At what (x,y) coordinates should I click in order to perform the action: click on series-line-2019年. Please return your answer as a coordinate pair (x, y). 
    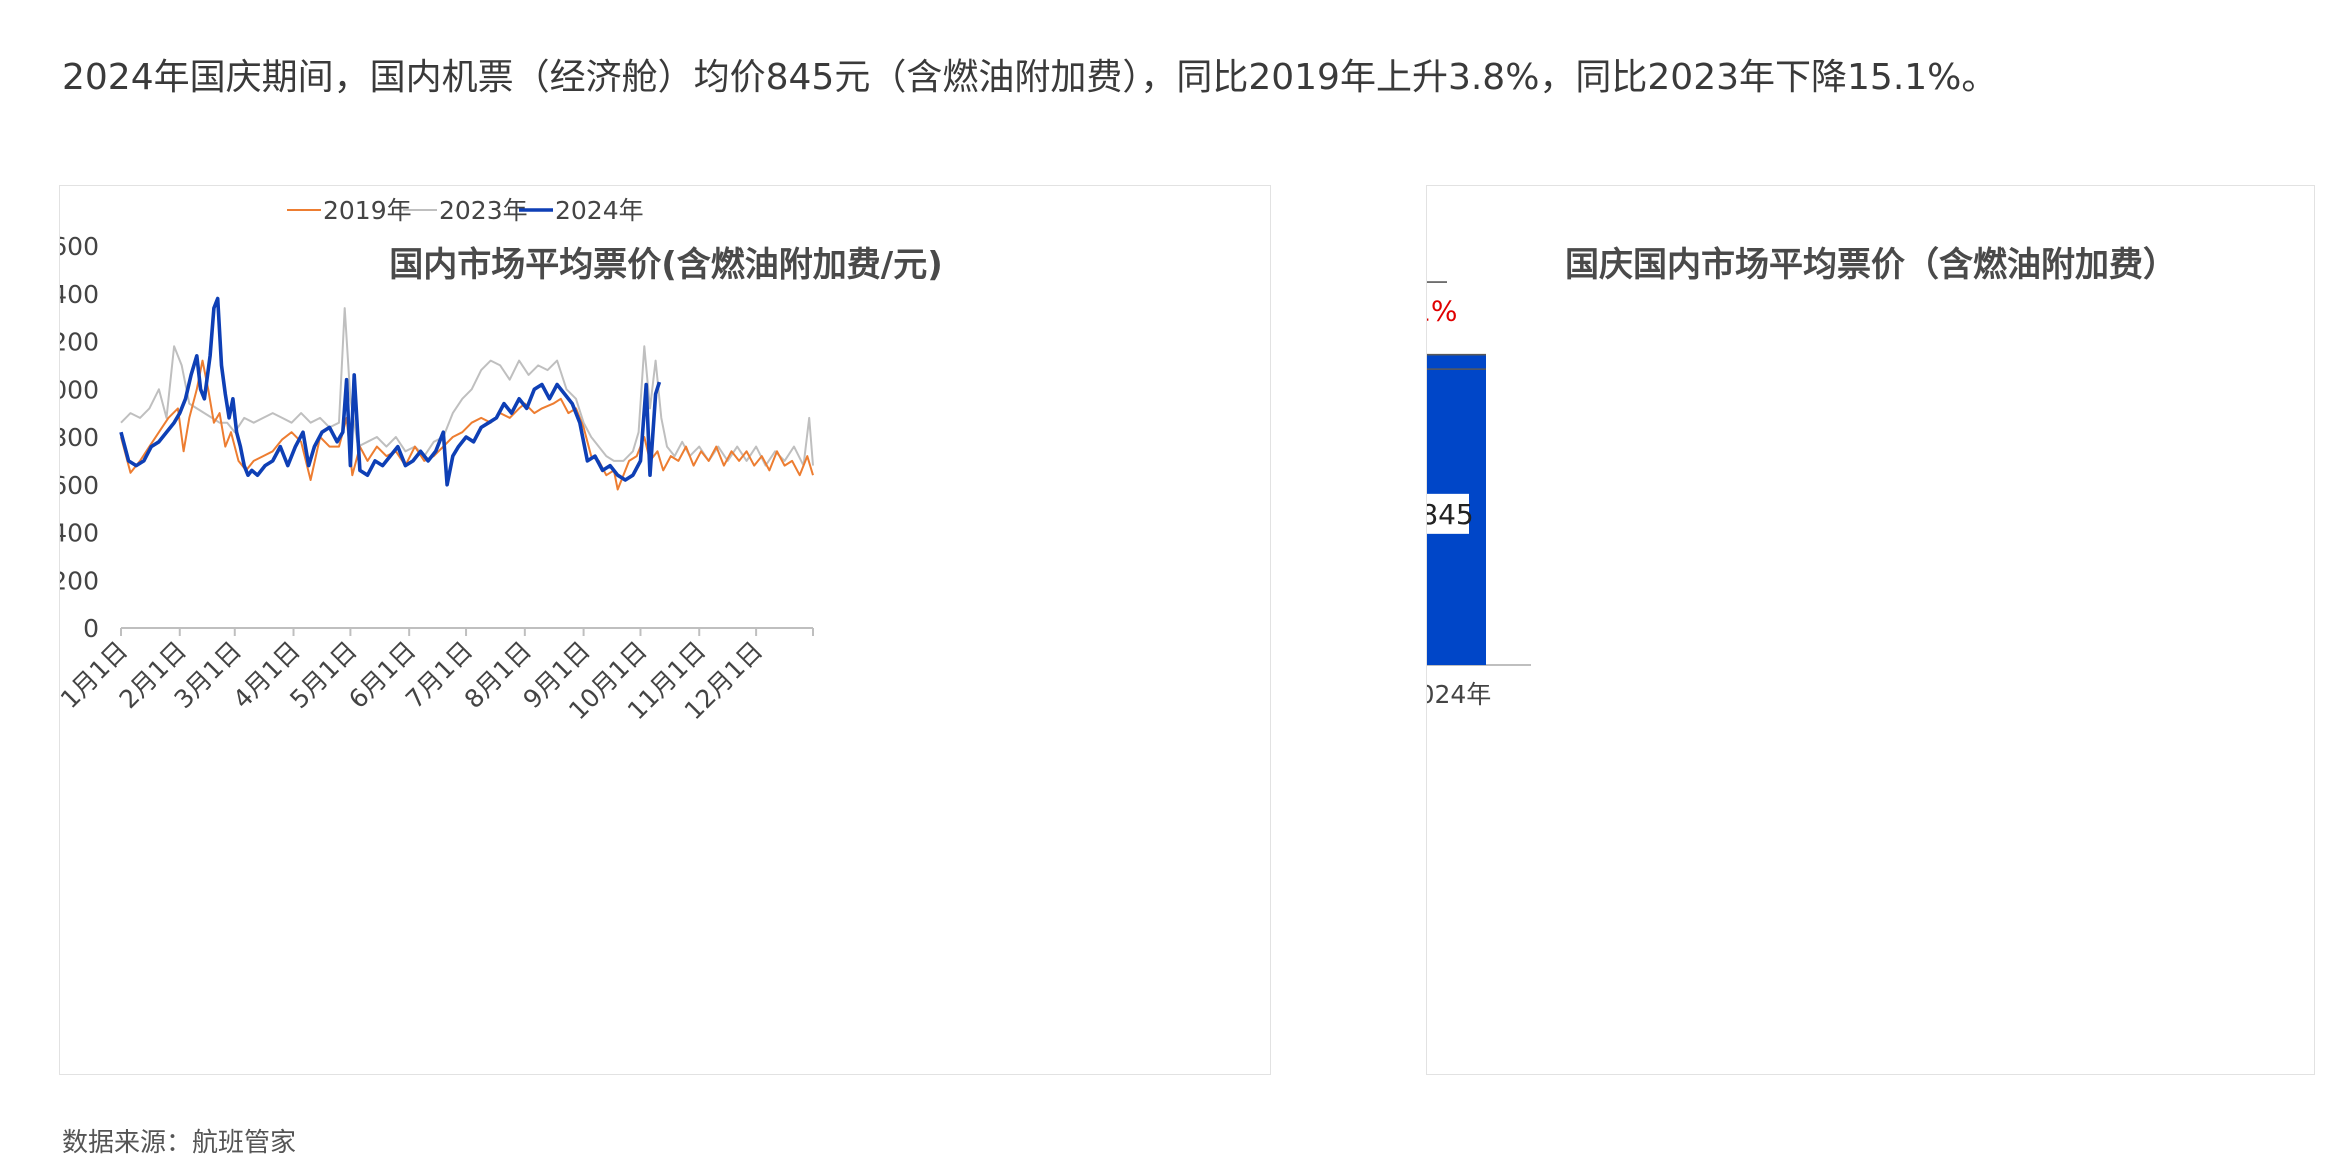
    Looking at the image, I should click on (467, 425).